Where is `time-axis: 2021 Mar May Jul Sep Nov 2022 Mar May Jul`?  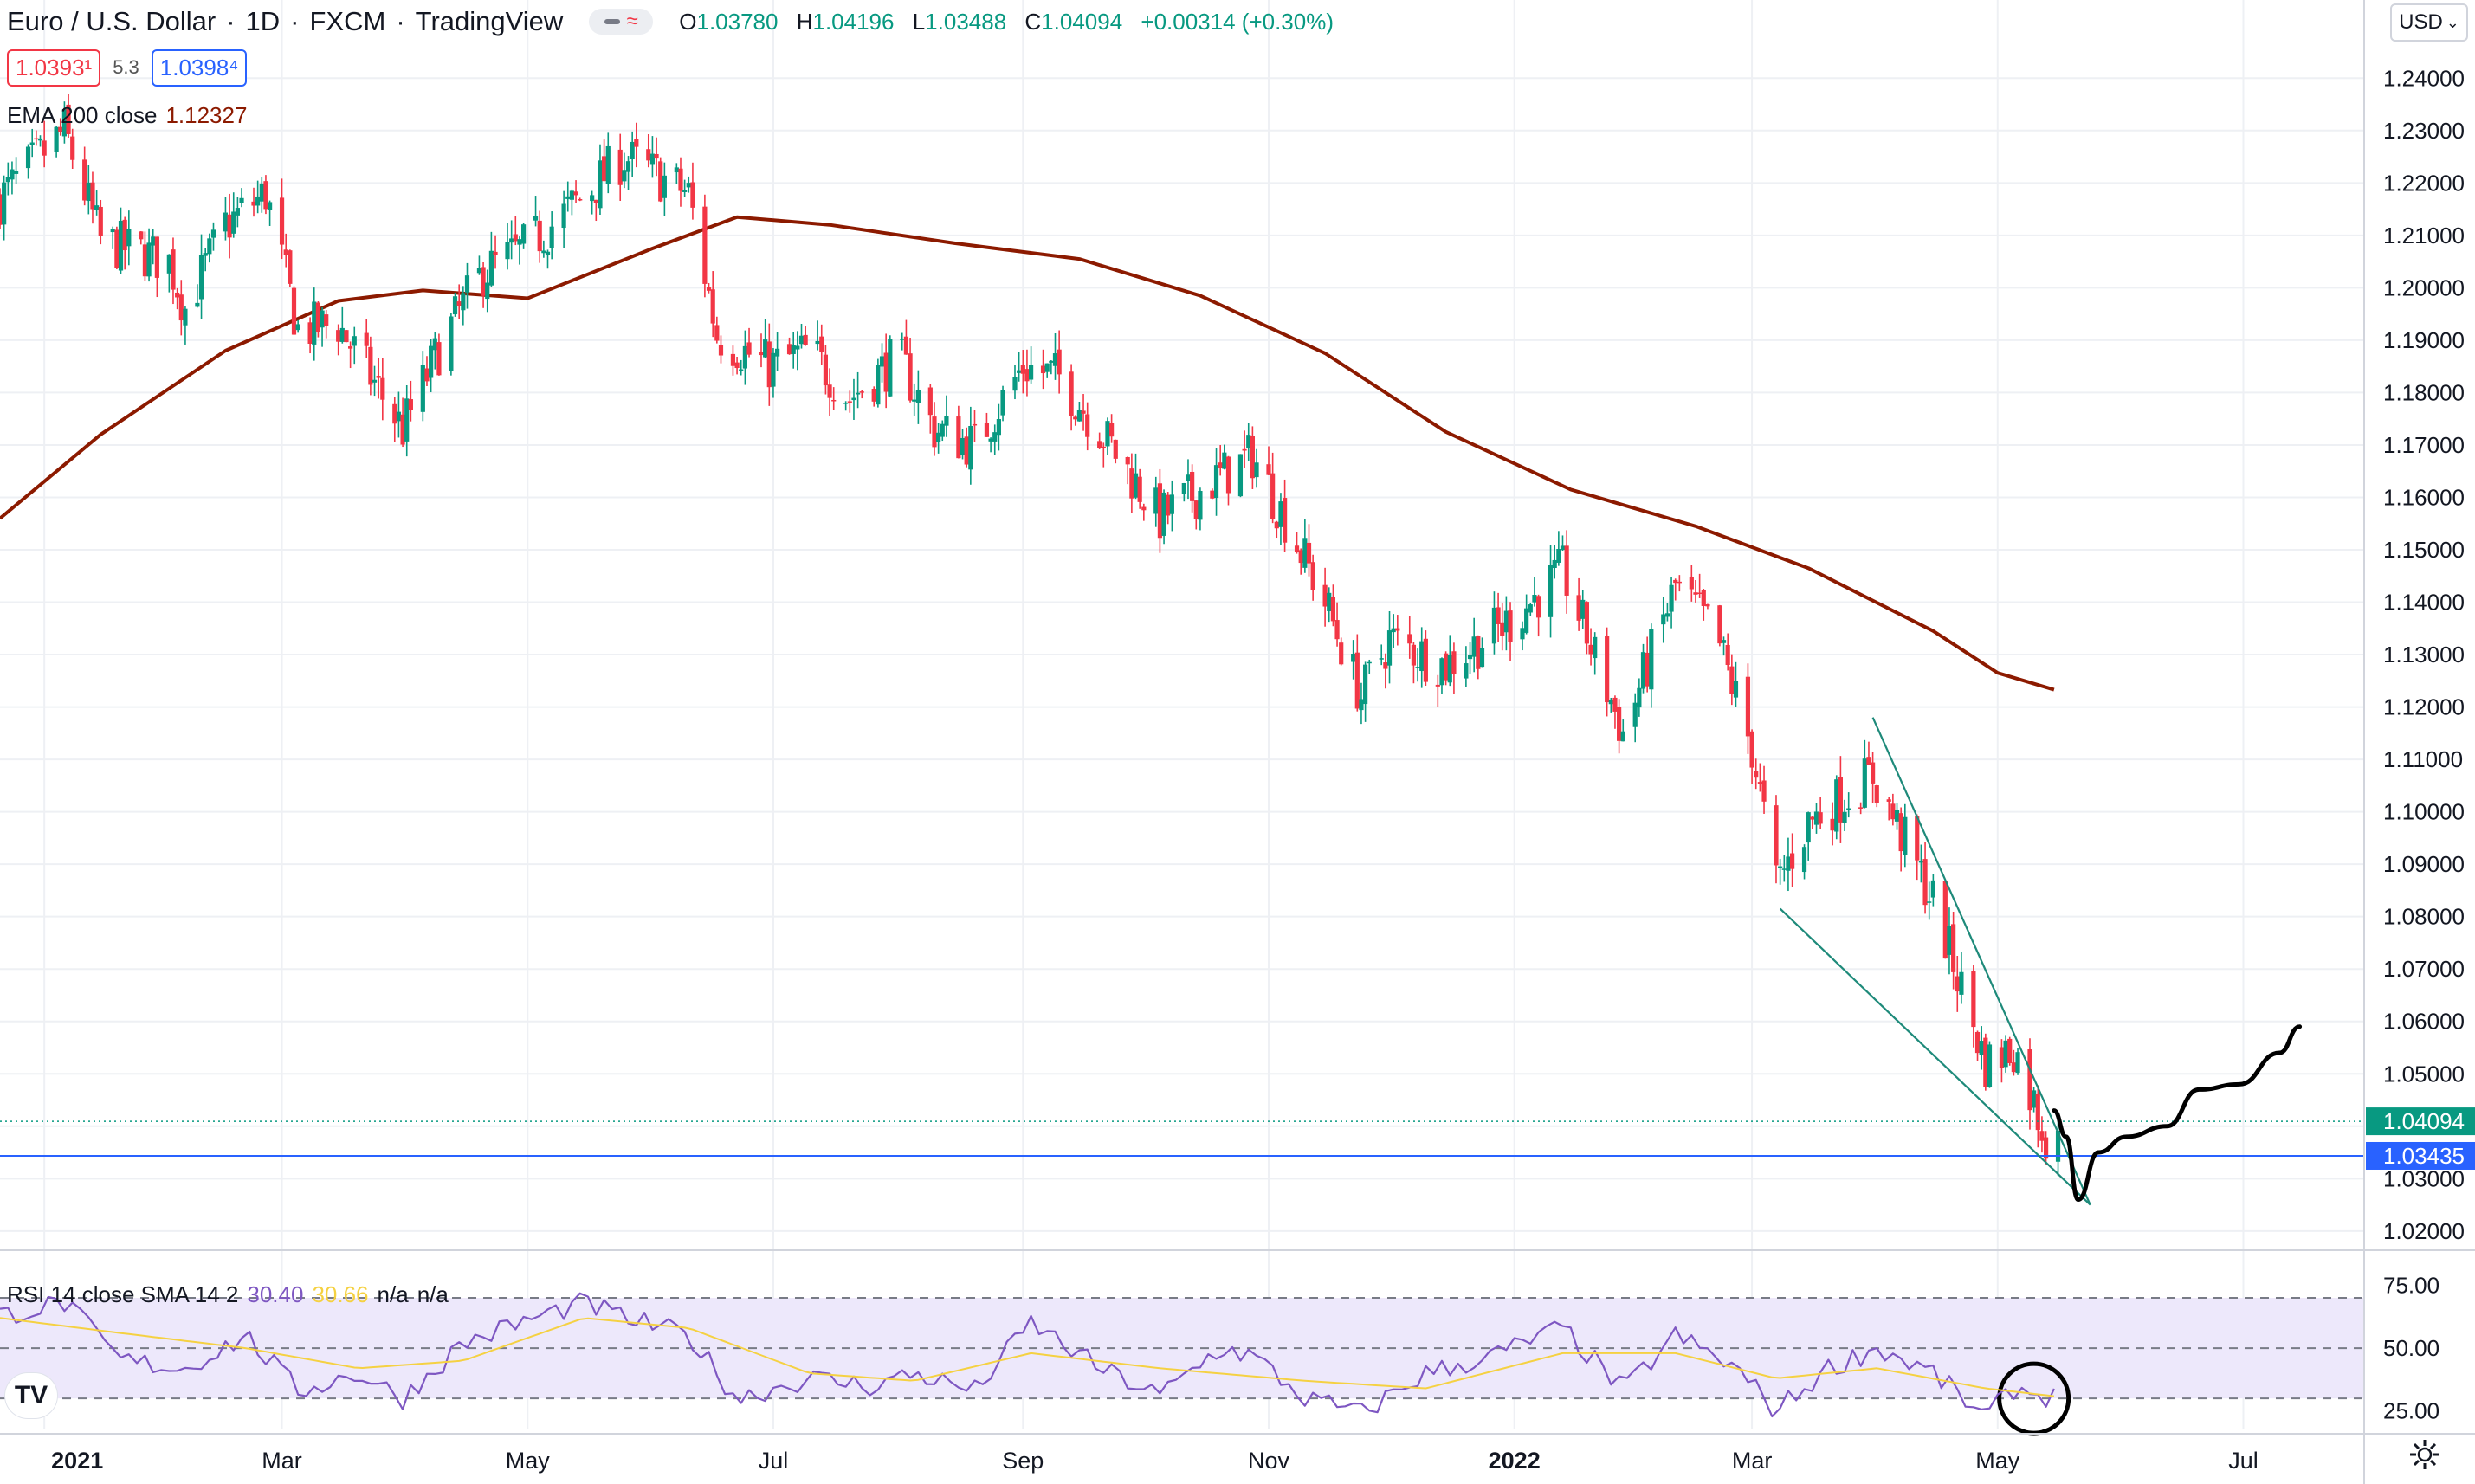
time-axis: 2021 Mar May Jul Sep Nov 2022 Mar May Jul is located at coordinates (1238, 1453).